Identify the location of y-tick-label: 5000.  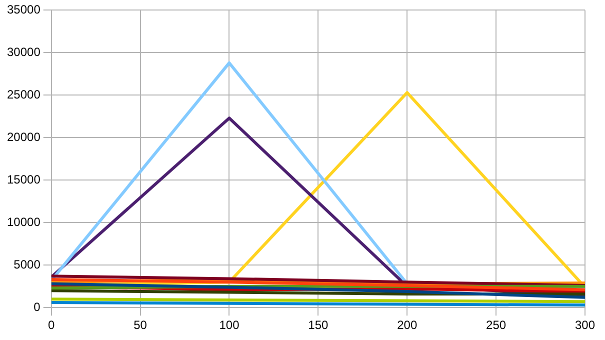
(27, 264).